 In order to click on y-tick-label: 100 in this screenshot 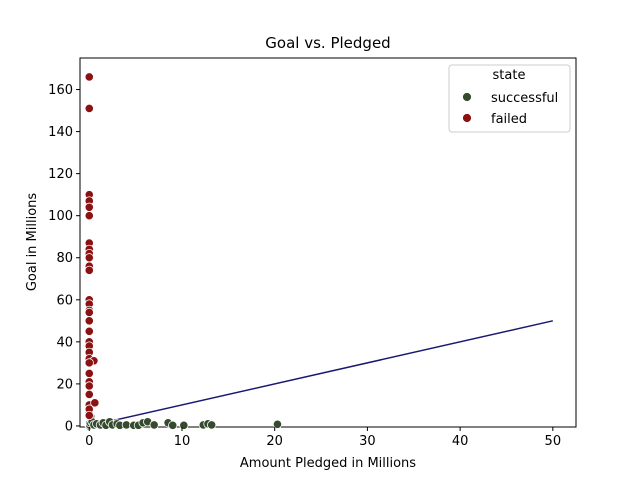, I will do `click(60, 216)`.